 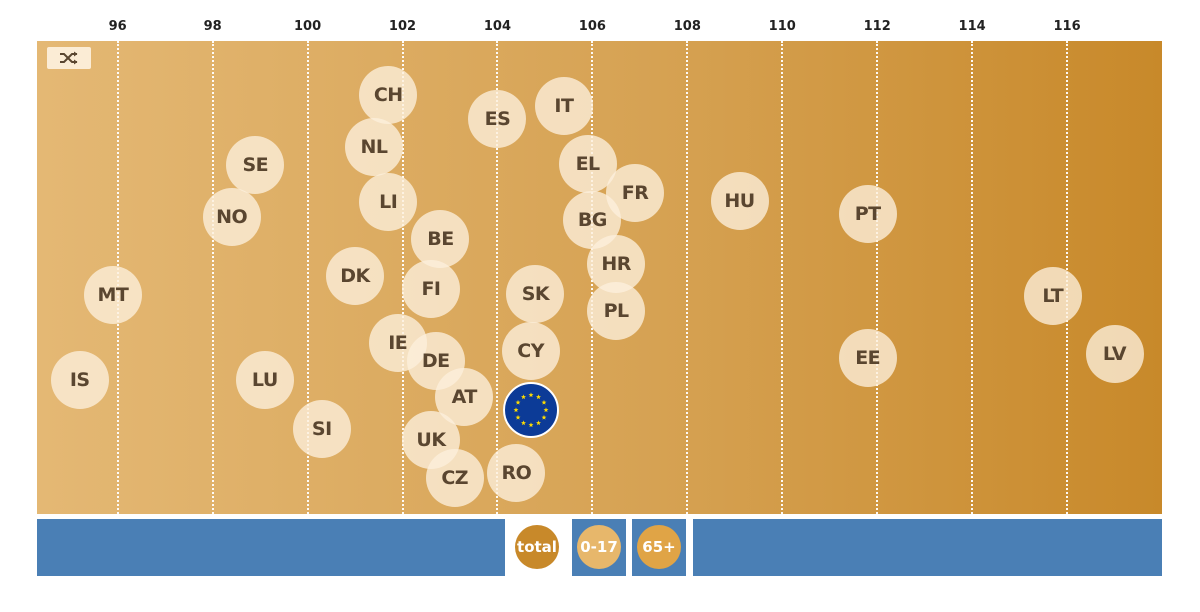 I want to click on filter-total-button: total, so click(x=537, y=547).